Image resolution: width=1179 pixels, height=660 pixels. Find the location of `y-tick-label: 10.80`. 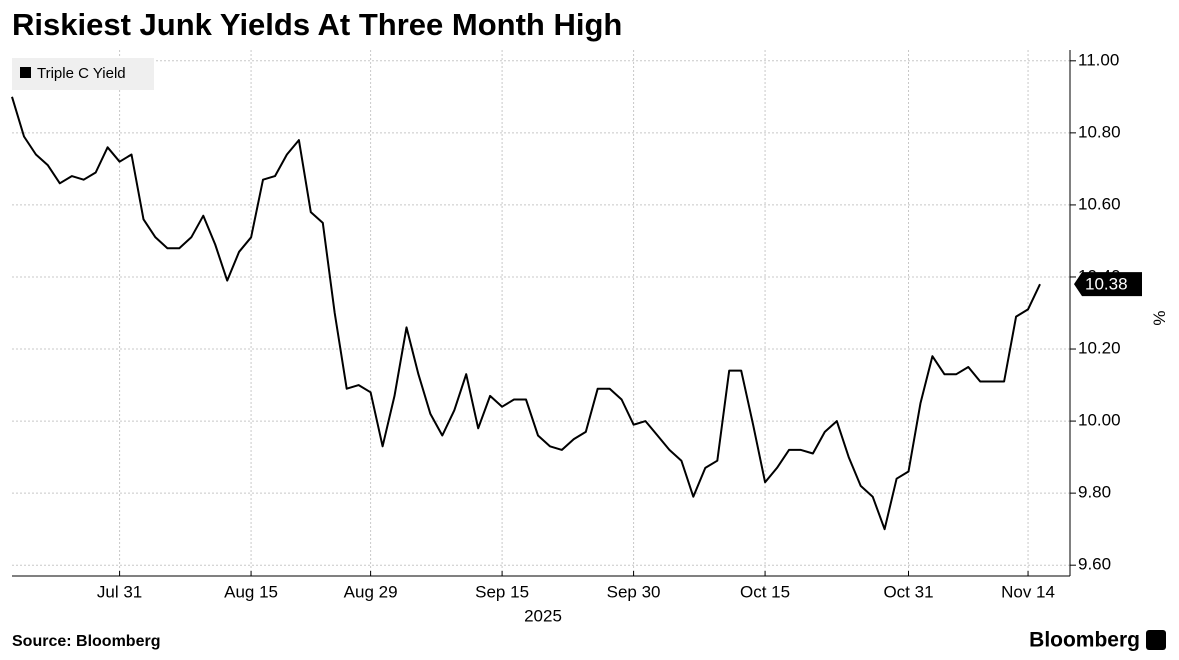

y-tick-label: 10.80 is located at coordinates (1099, 131).